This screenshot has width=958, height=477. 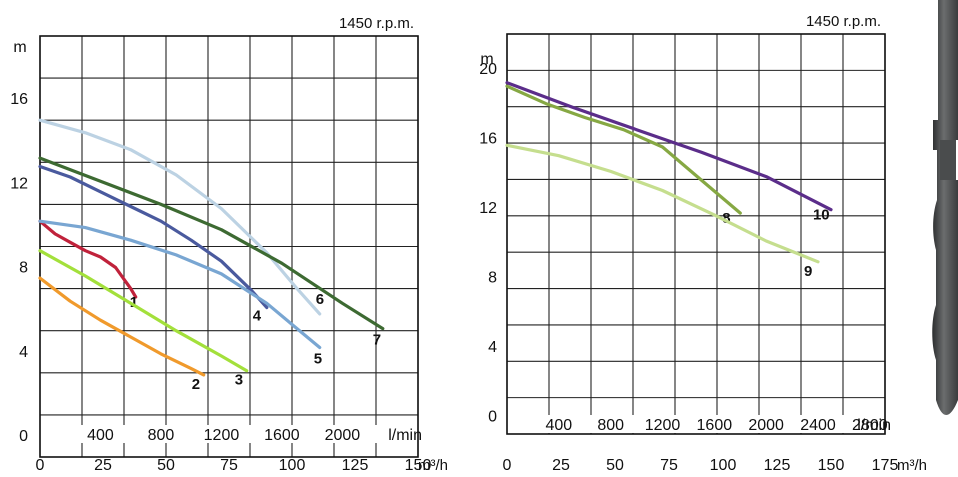 I want to click on series-label-1: 1, so click(x=134, y=302).